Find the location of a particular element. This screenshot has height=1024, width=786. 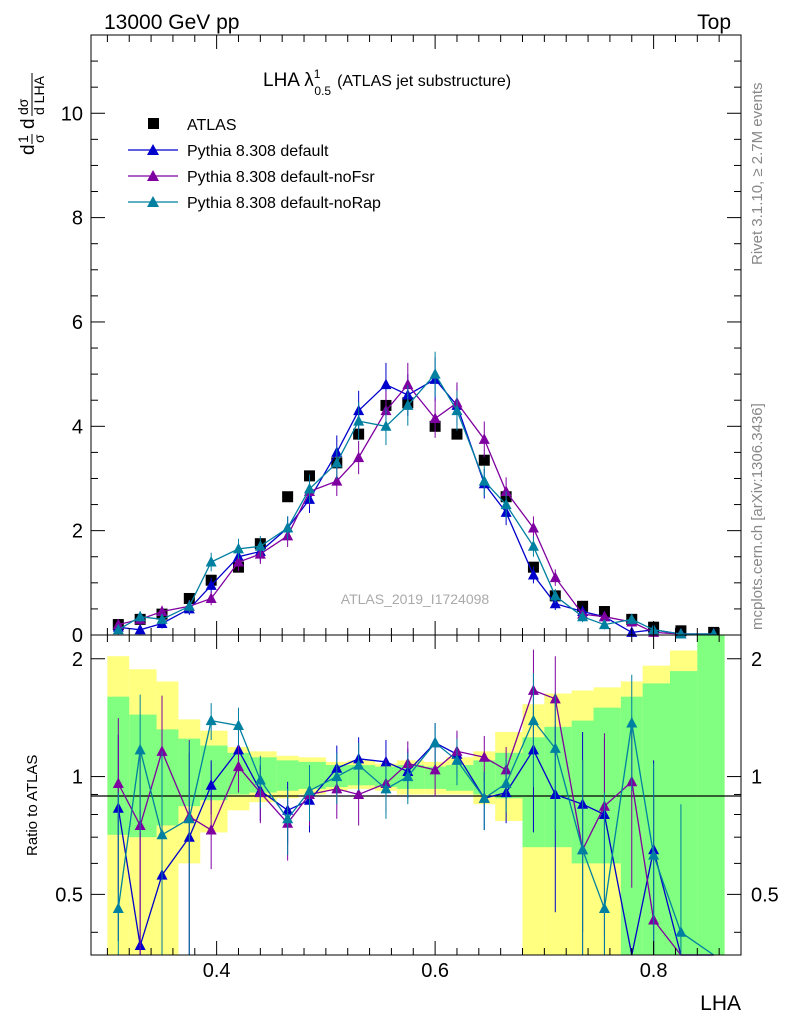

legend-label-default: Pythia 8.308 default is located at coordinates (258, 151).